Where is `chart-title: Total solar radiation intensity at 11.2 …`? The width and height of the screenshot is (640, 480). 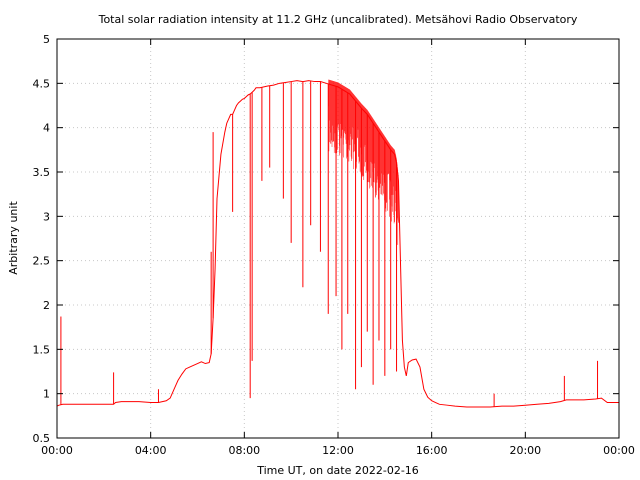 chart-title: Total solar radiation intensity at 11.2 … is located at coordinates (338, 19).